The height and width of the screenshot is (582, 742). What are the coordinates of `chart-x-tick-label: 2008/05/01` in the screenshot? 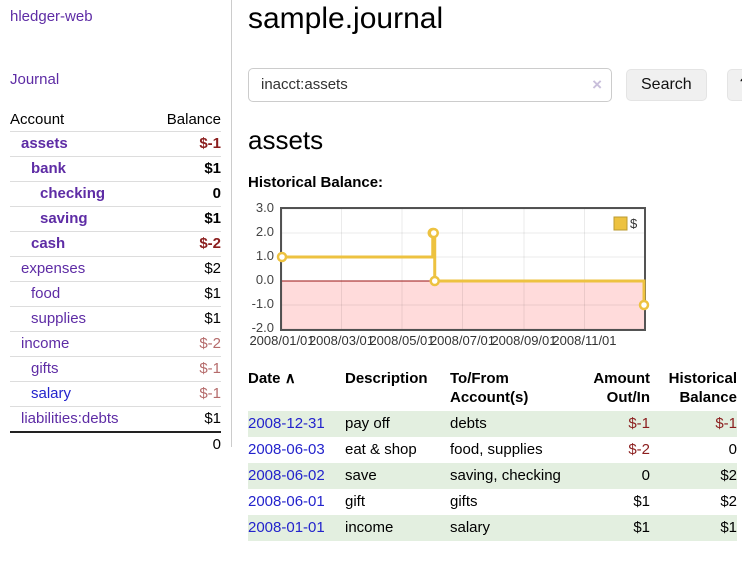 It's located at (402, 341).